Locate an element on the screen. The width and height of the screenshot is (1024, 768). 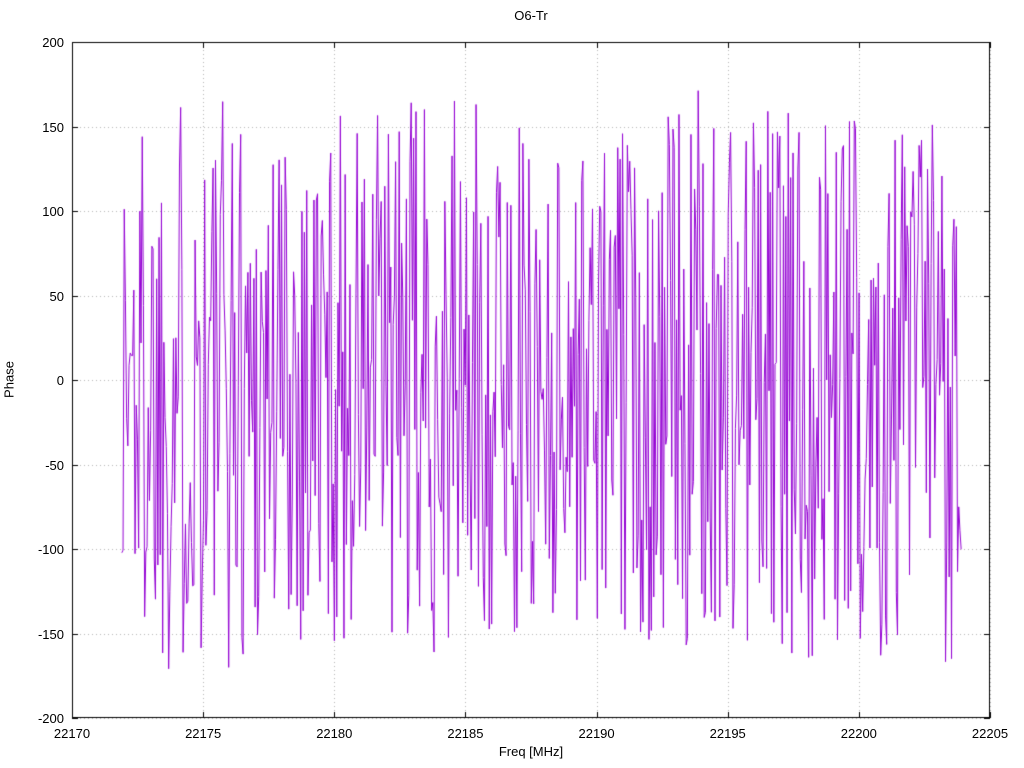
y-tick-label: -100 is located at coordinates (50, 549).